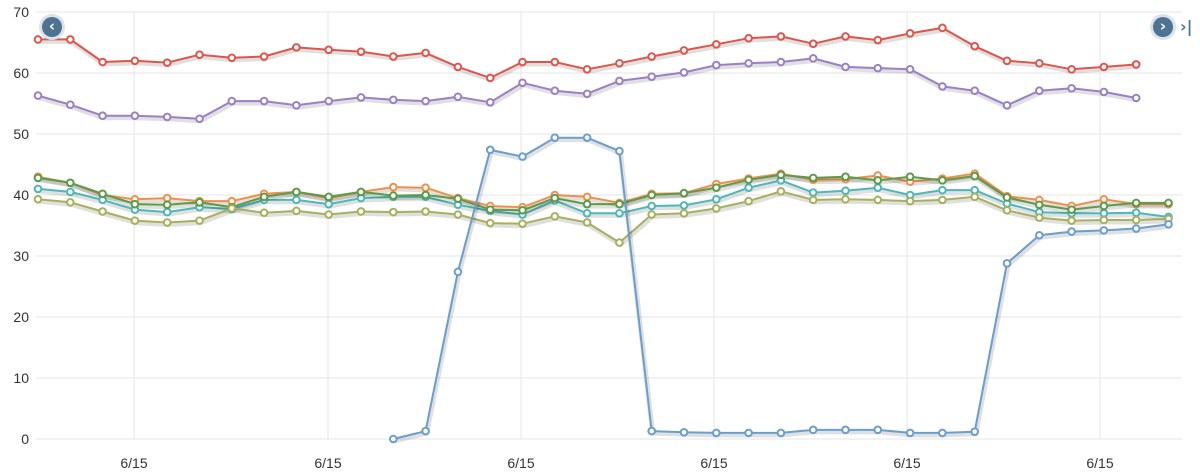  I want to click on series-shadow, so click(604, 194).